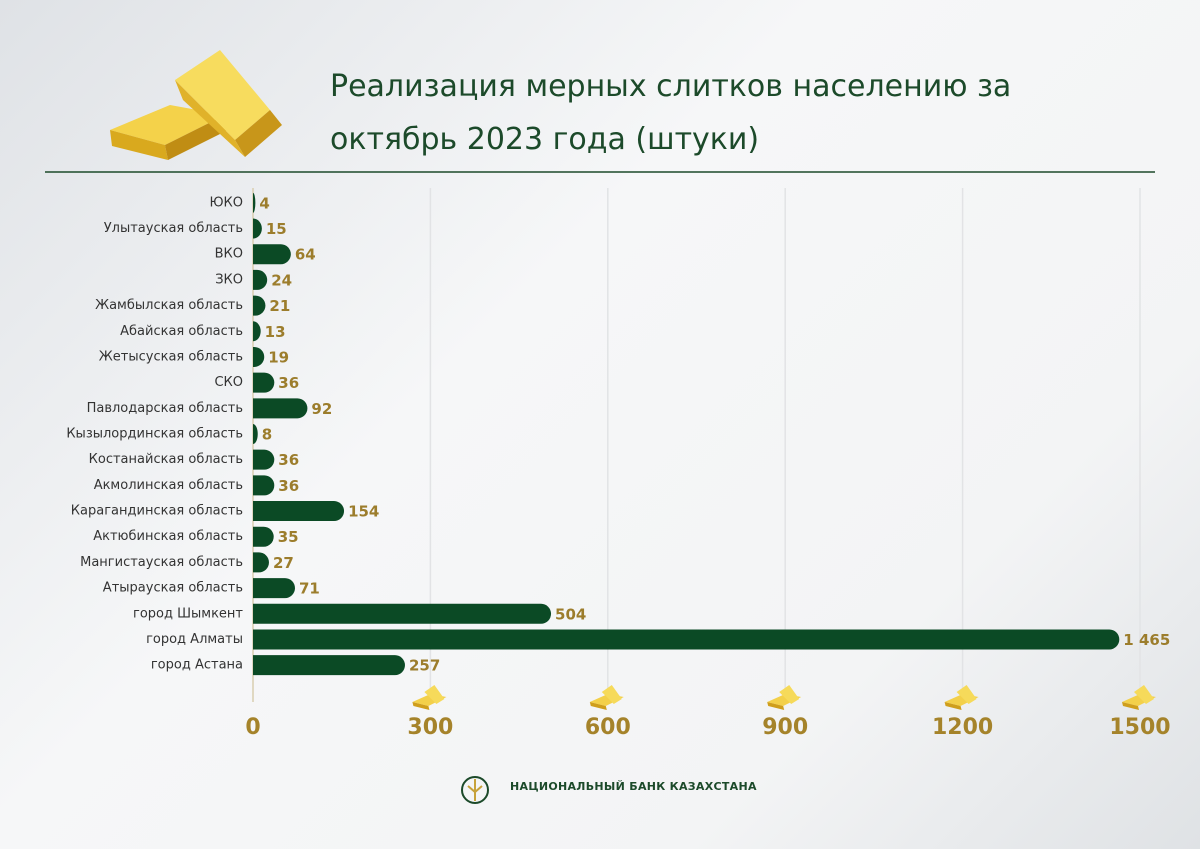 This screenshot has height=849, width=1200. What do you see at coordinates (288, 537) in the screenshot?
I see `value-label: 35` at bounding box center [288, 537].